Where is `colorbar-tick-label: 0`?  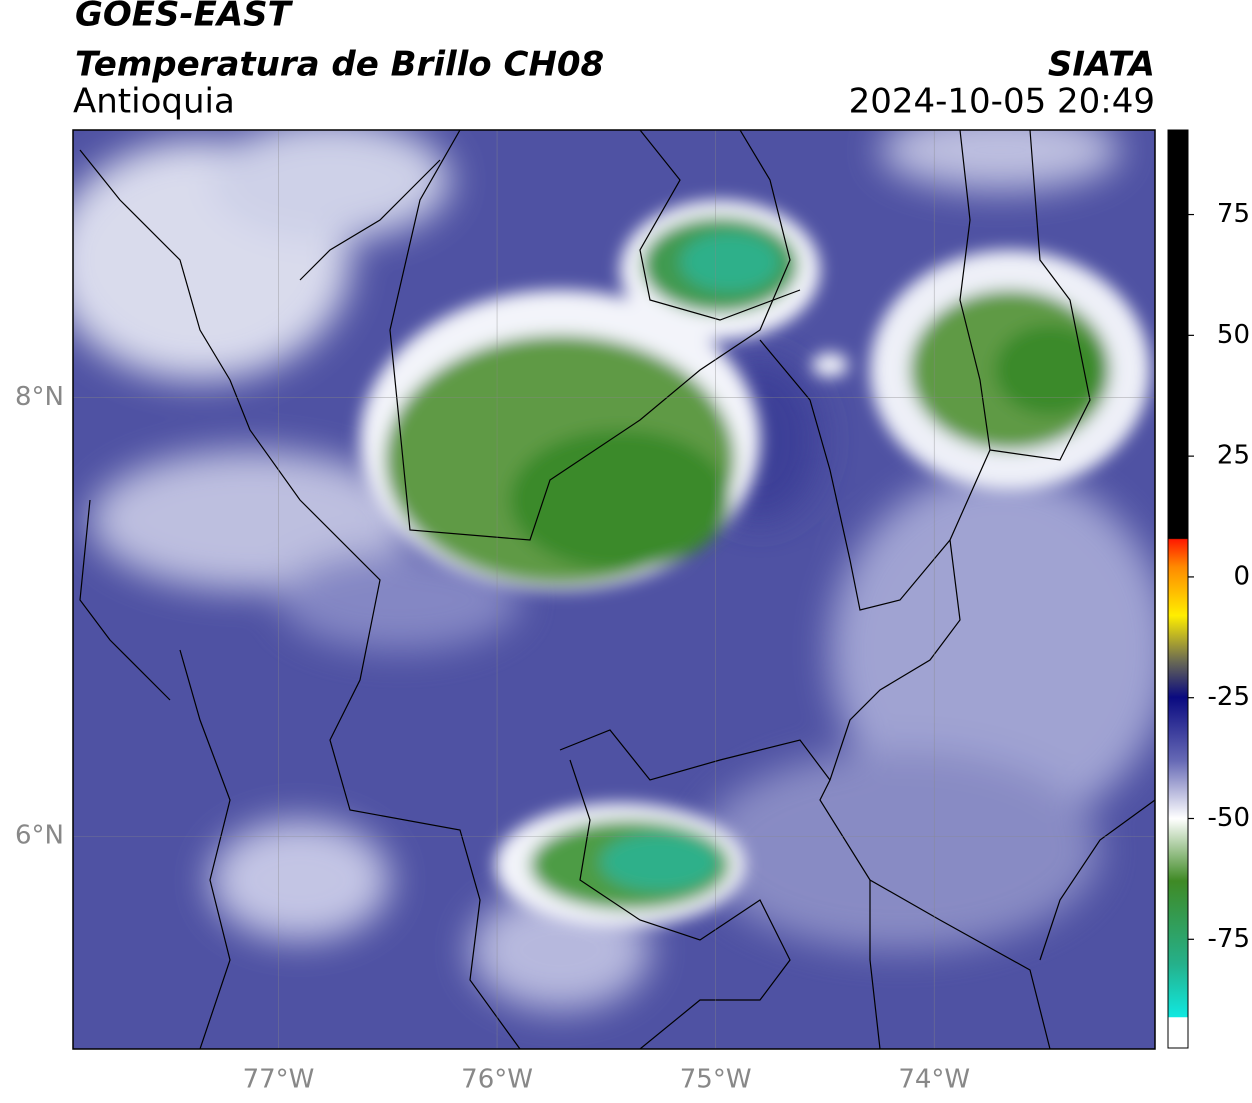
colorbar-tick-label: 0 is located at coordinates (1241, 576).